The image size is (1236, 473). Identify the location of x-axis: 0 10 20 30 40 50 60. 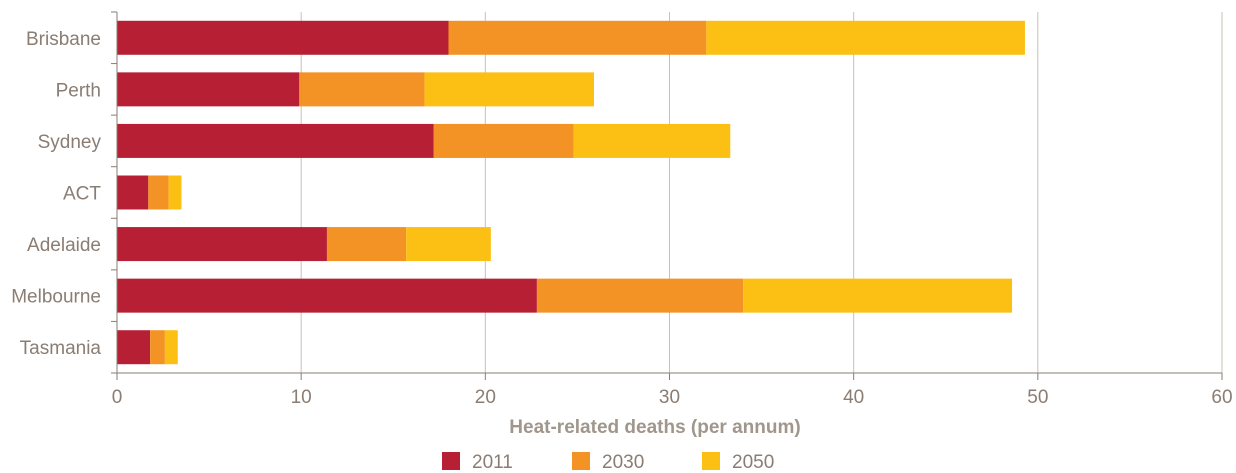
(672, 390).